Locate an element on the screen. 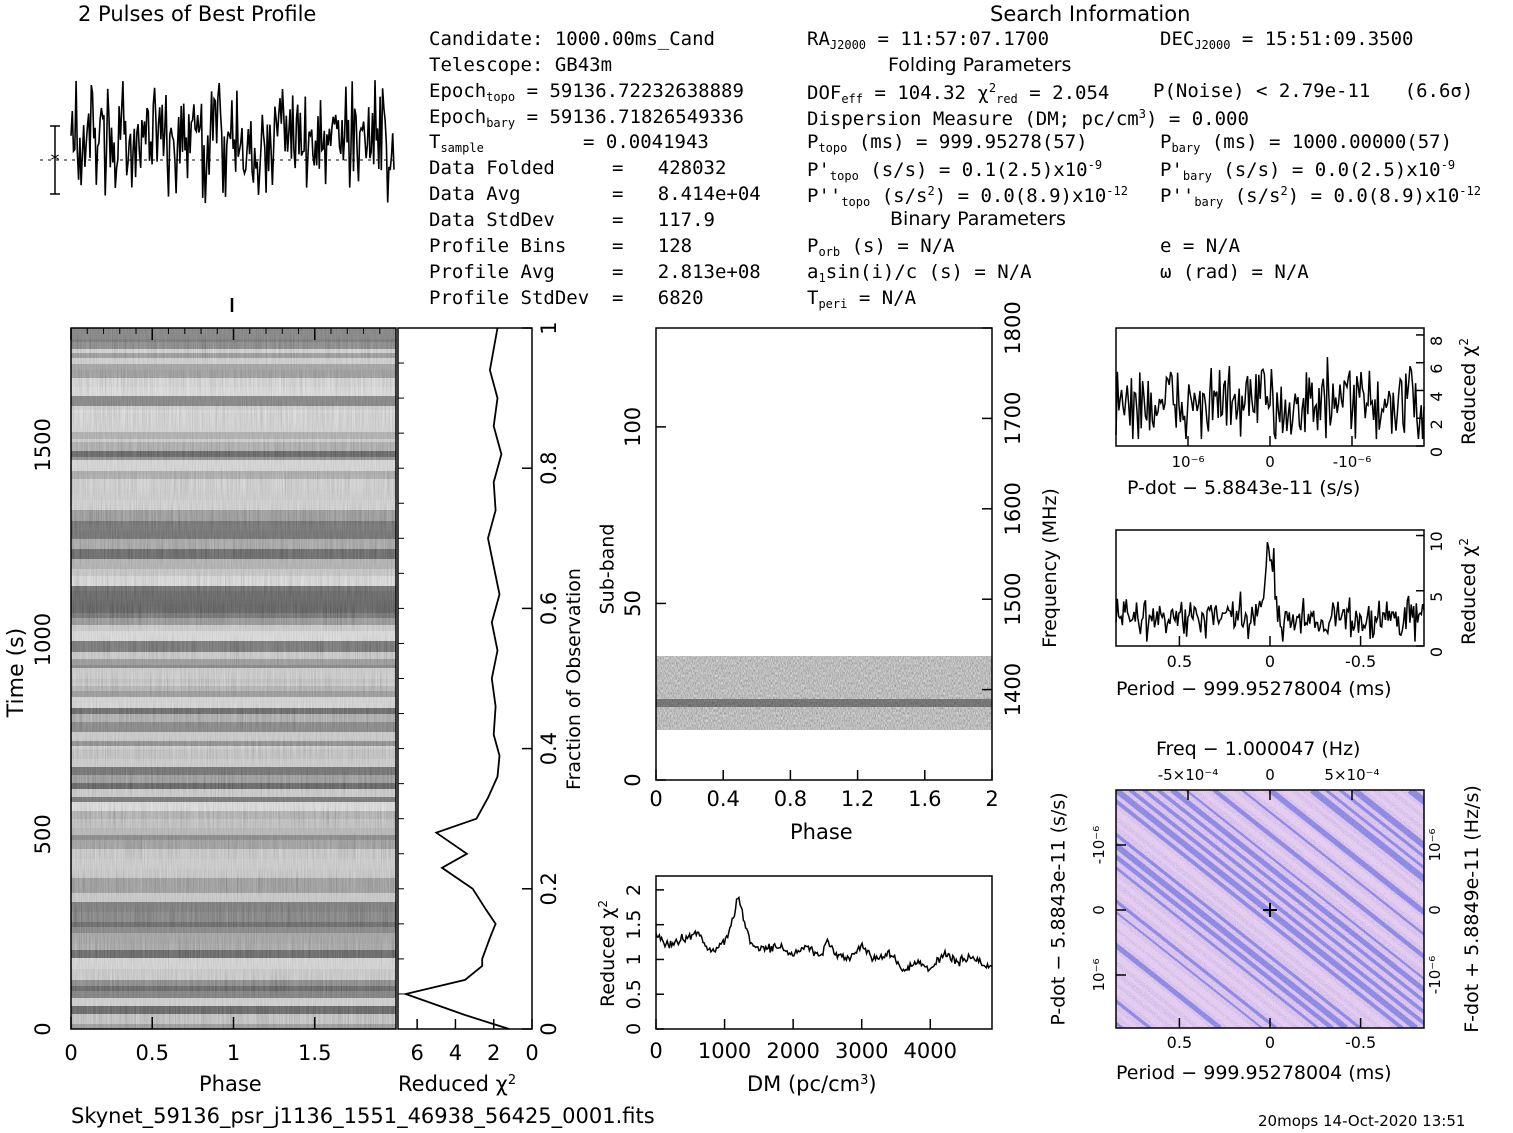 The width and height of the screenshot is (1513, 1133). ppdot-plane is located at coordinates (1111, 909).